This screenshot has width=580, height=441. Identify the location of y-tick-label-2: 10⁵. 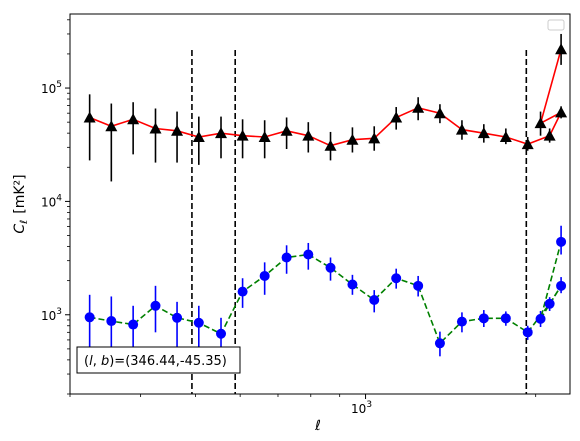
(51, 88).